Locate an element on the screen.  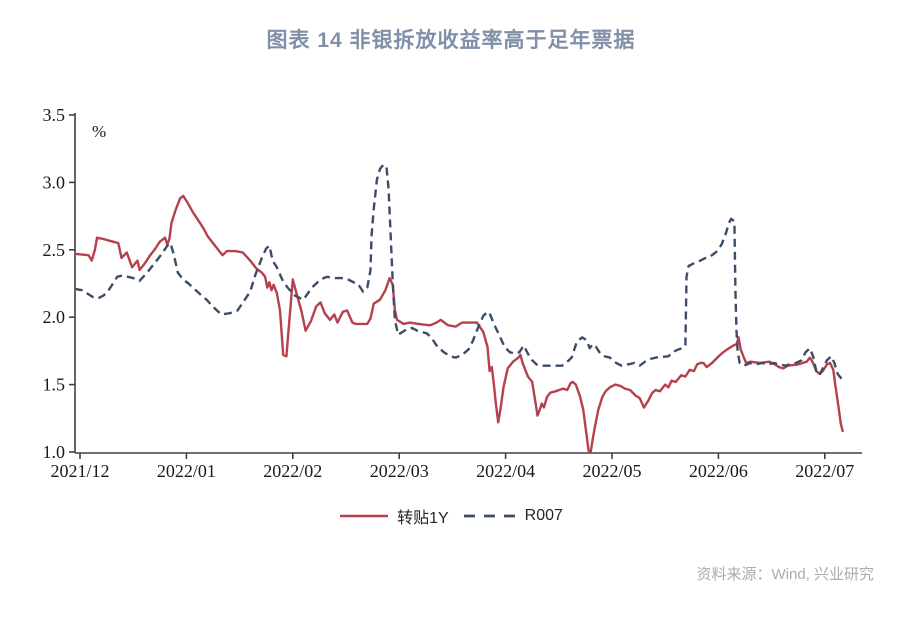
chart-legend: 转贴1Y R007 is located at coordinates (451, 516).